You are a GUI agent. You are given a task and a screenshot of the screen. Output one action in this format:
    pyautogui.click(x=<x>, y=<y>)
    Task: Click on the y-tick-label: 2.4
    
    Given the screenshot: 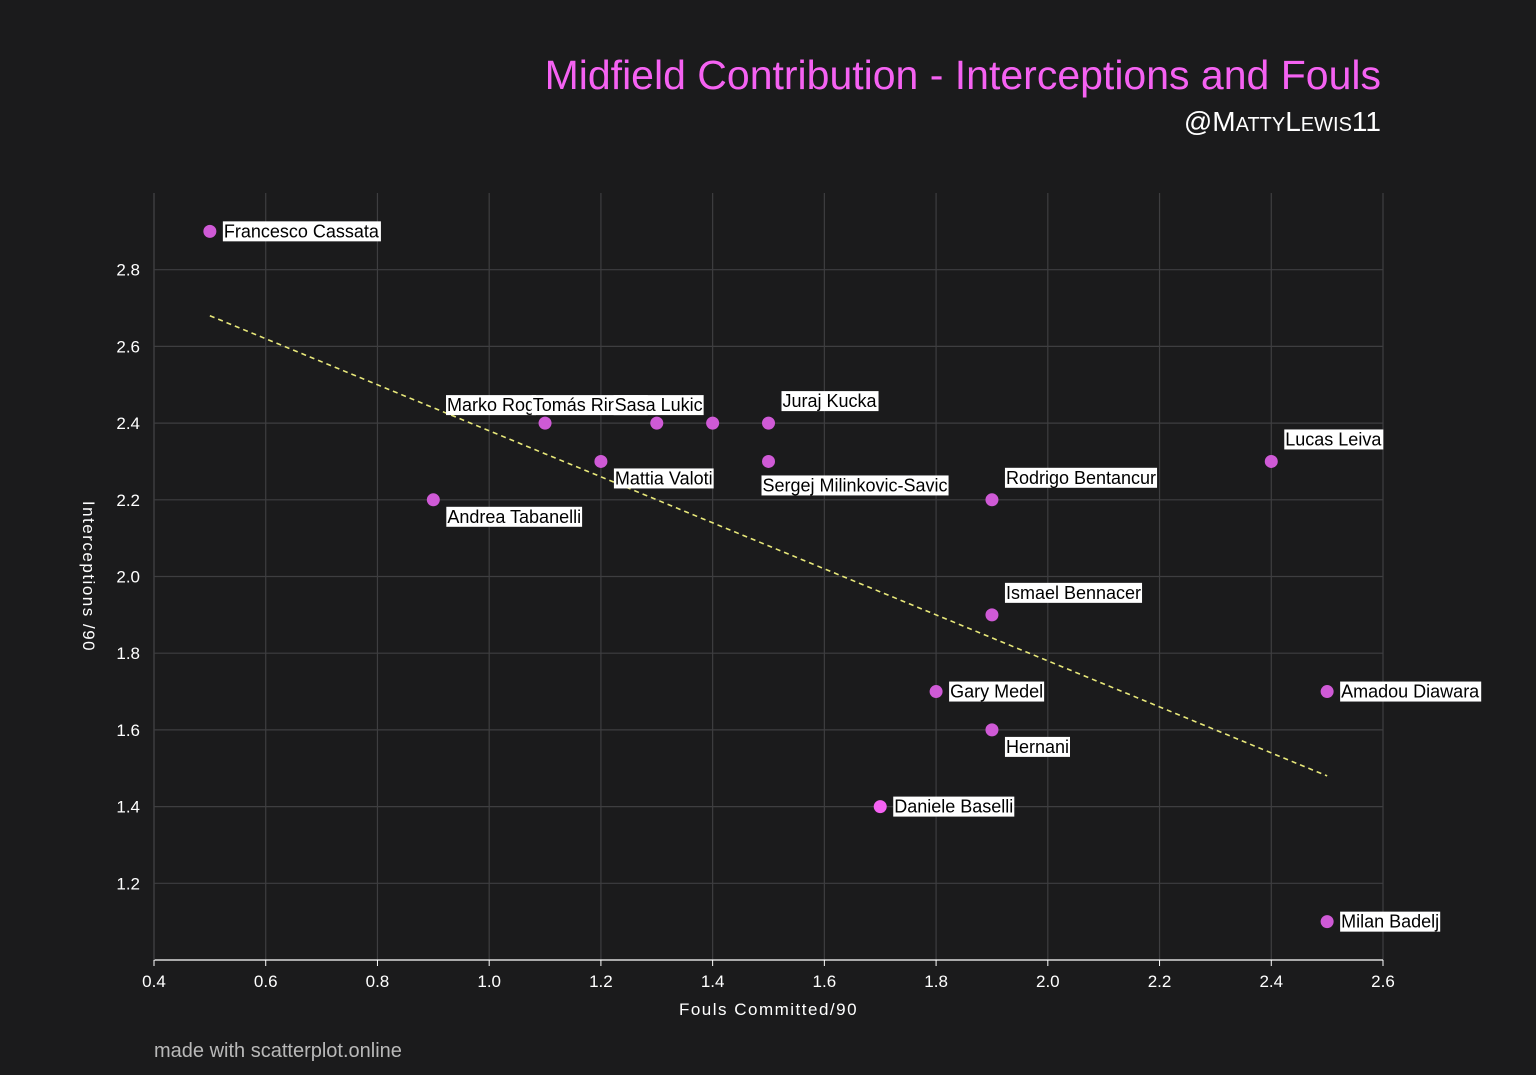 What is the action you would take?
    pyautogui.click(x=128, y=423)
    